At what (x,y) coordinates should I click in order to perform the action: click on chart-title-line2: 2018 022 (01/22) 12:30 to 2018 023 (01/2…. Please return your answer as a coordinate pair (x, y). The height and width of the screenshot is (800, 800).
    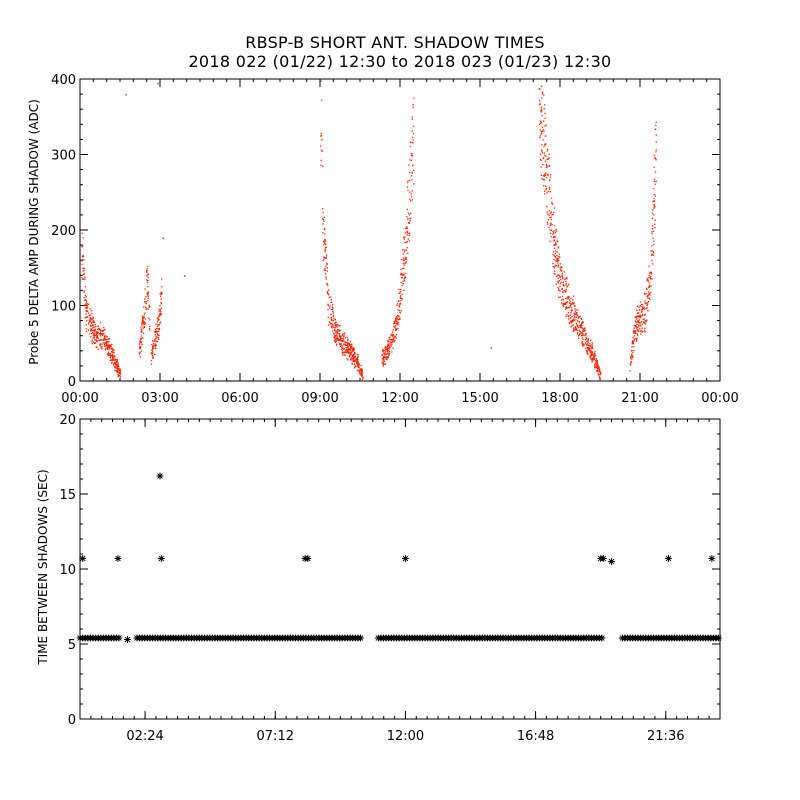
    Looking at the image, I should click on (399, 61).